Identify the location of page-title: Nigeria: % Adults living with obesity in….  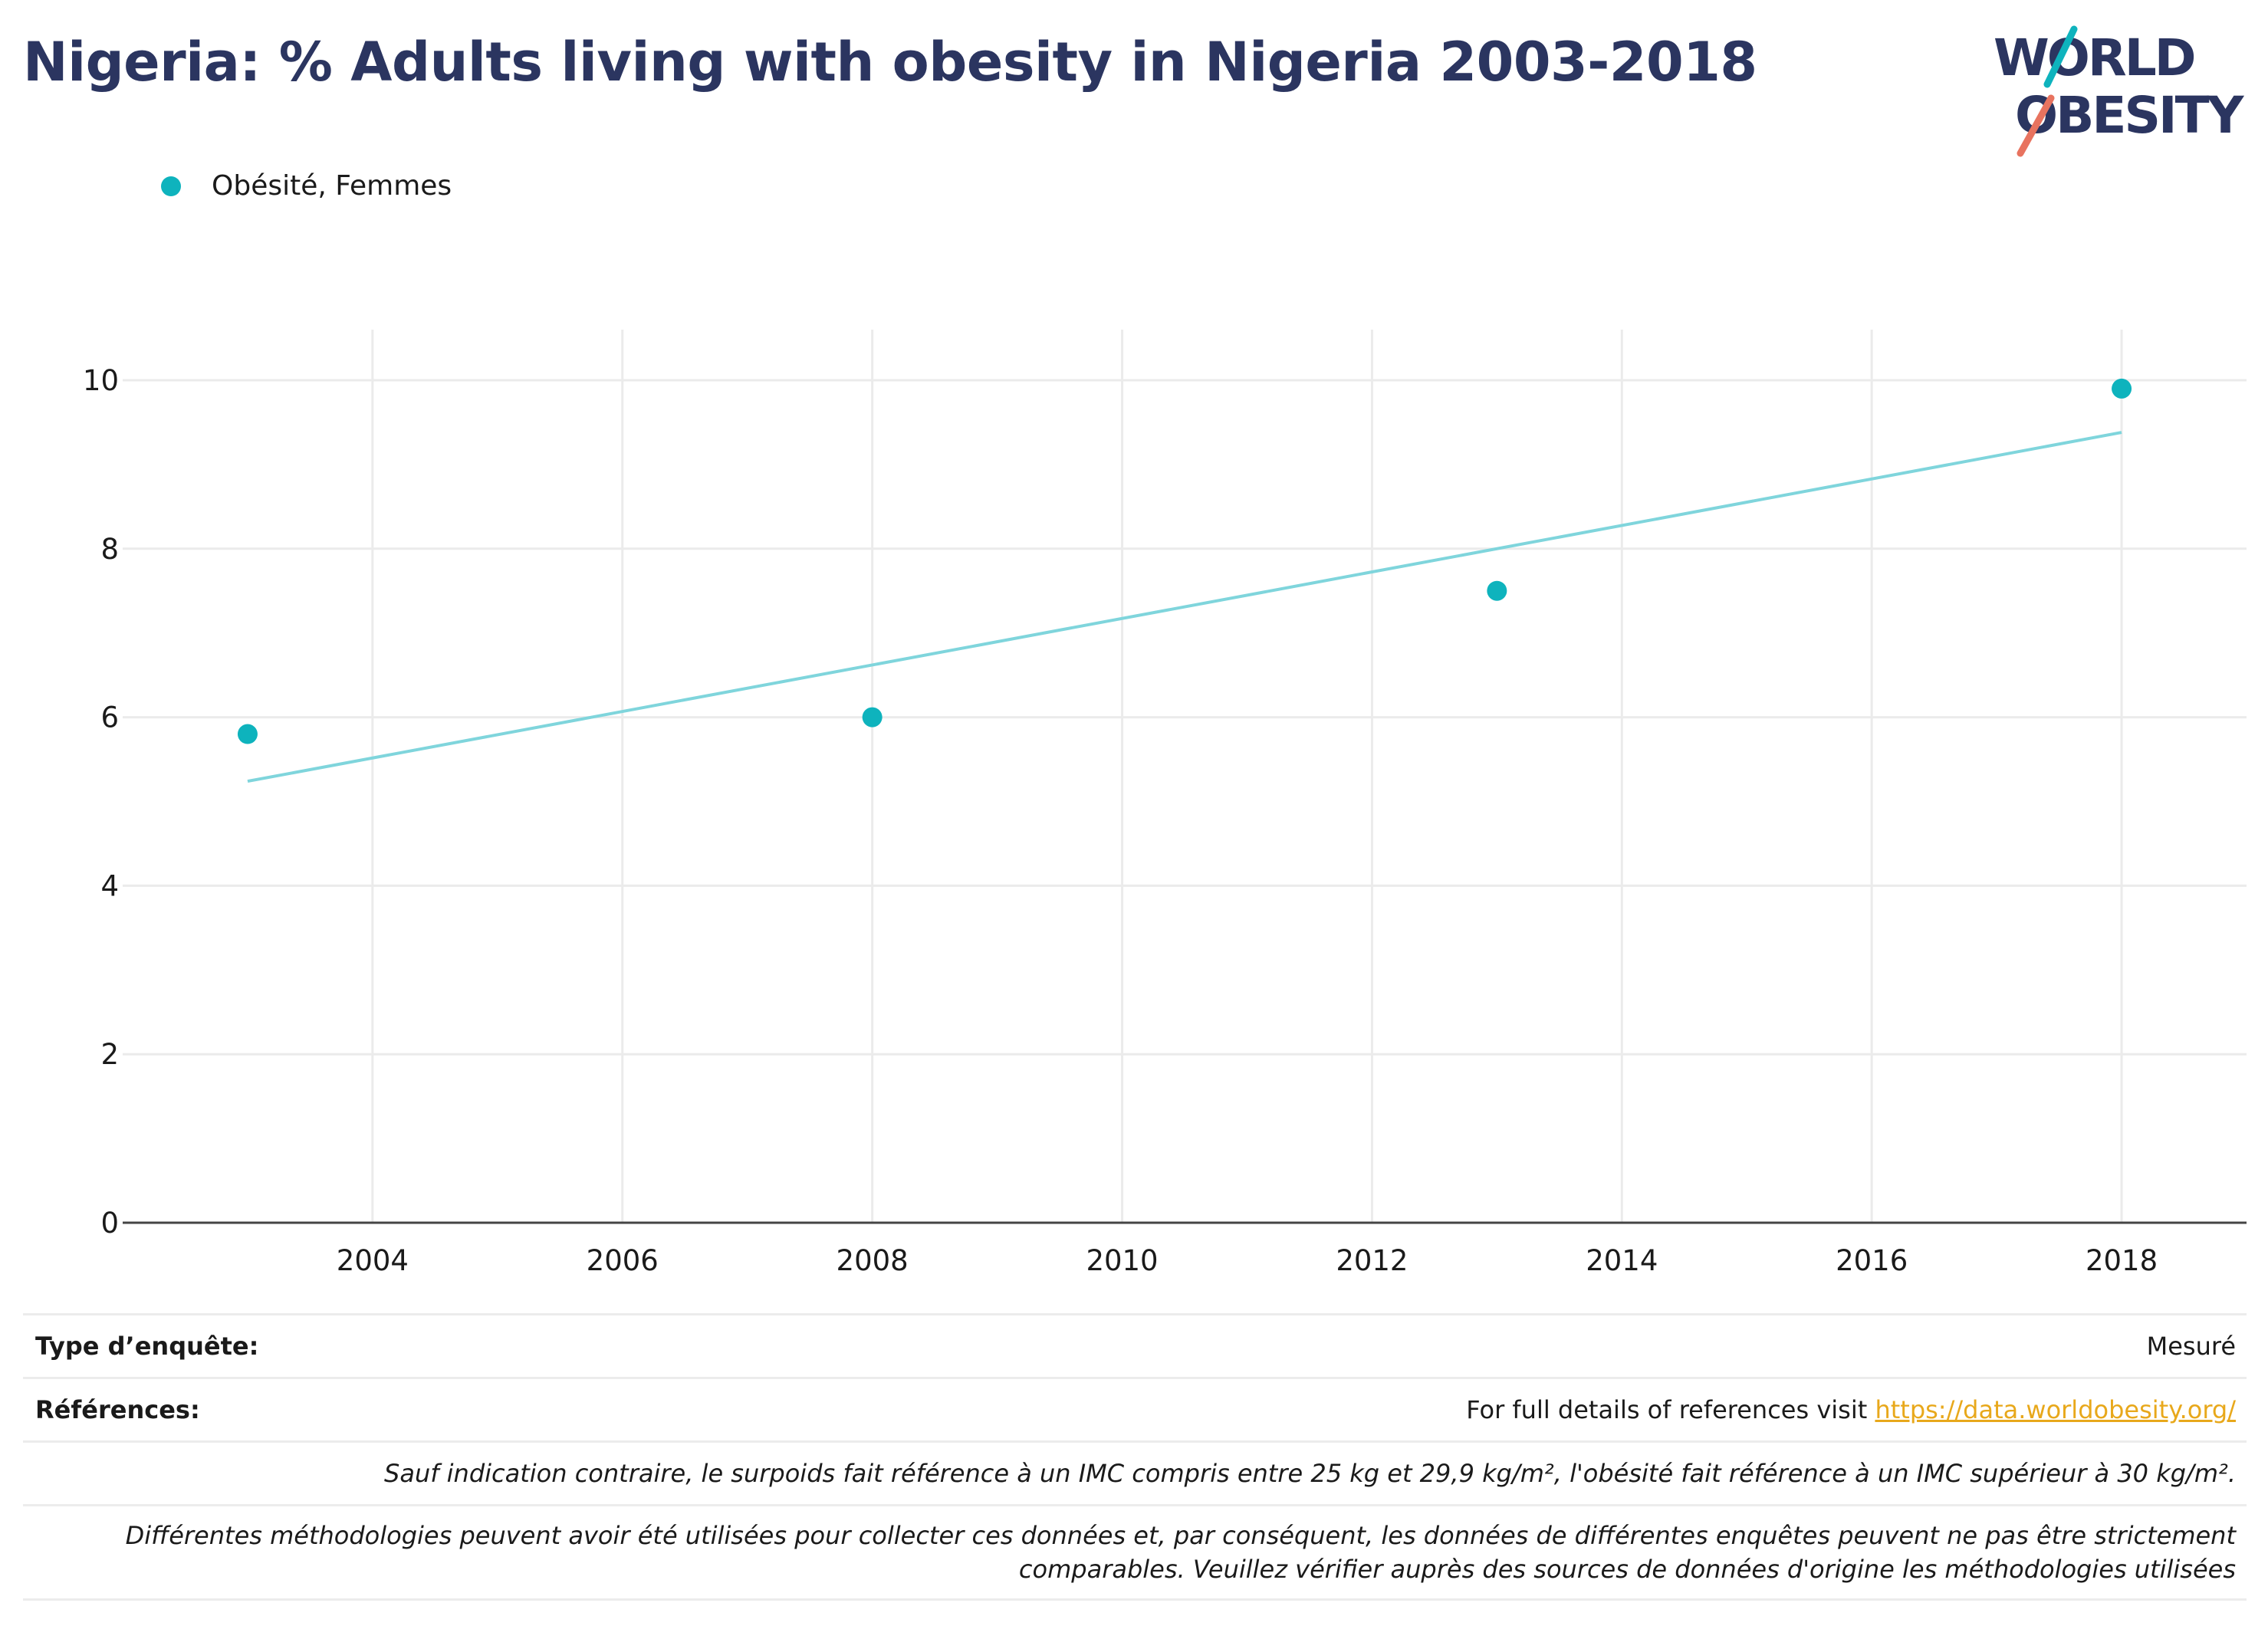
(890, 62).